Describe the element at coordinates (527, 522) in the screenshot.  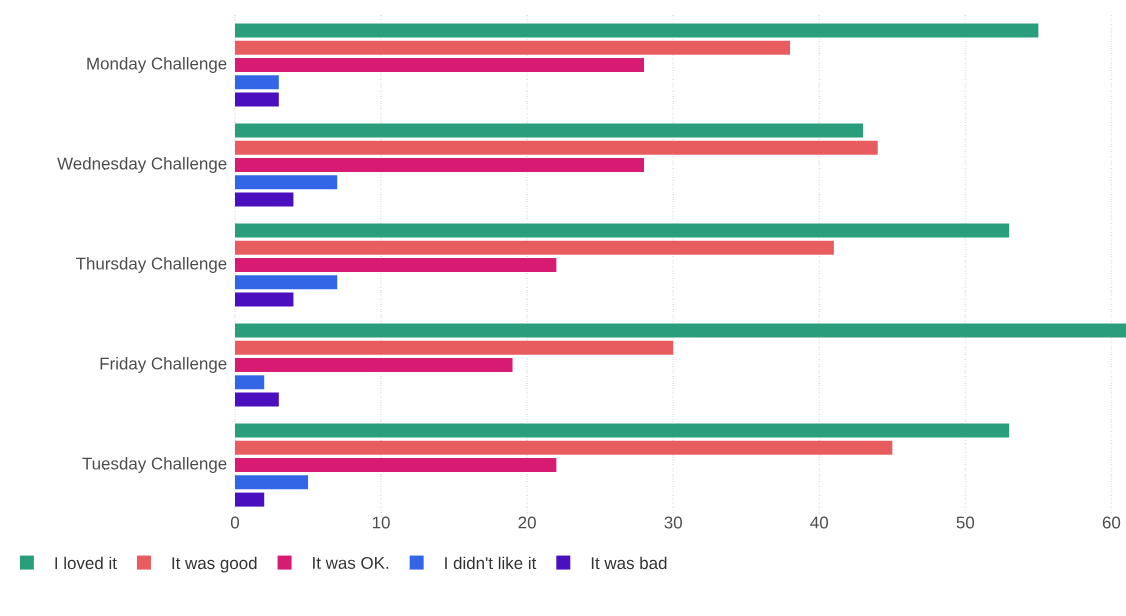
I see `x-tick-label: 20` at that location.